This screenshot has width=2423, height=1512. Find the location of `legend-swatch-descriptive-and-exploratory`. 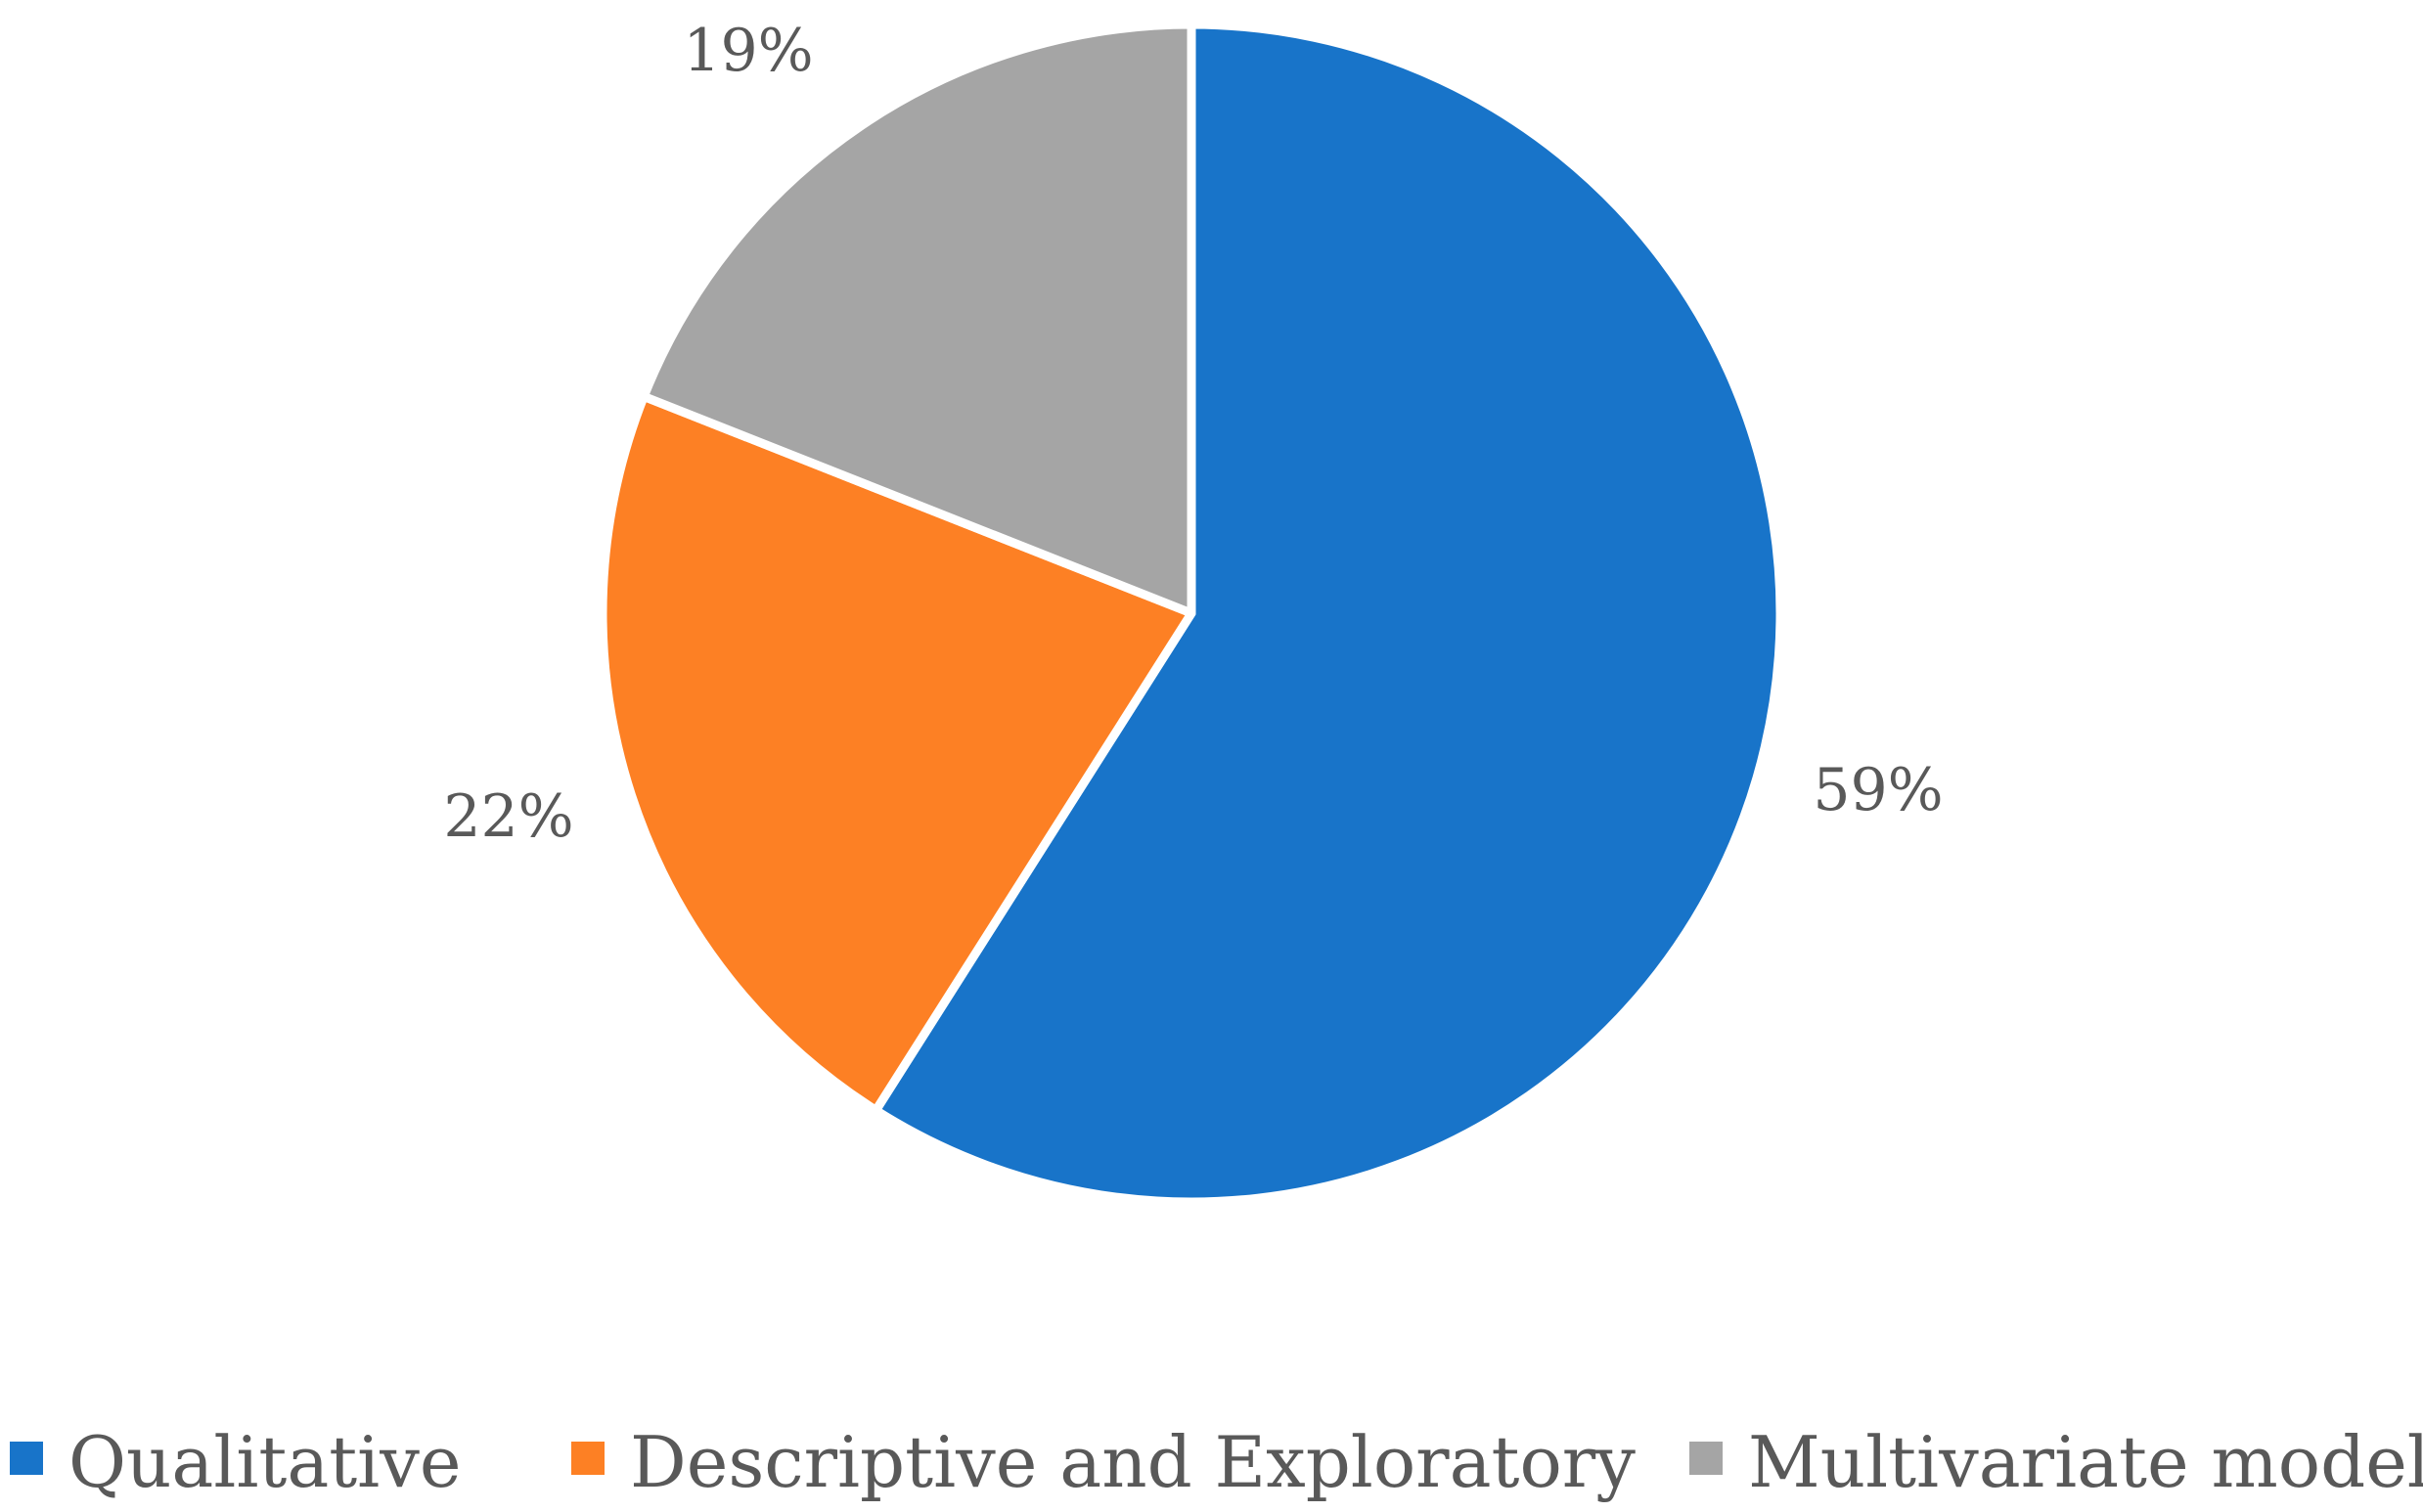

legend-swatch-descriptive-and-exploratory is located at coordinates (588, 1458).